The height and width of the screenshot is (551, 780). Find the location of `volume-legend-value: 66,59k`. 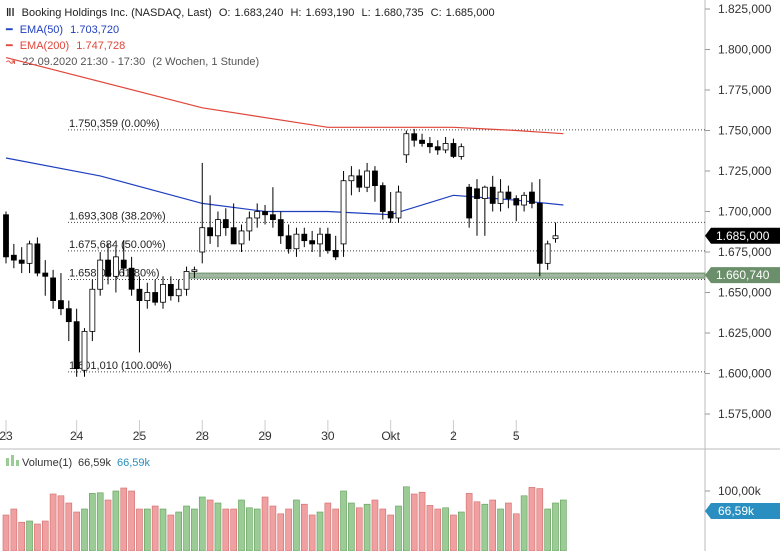

volume-legend-value: 66,59k is located at coordinates (95, 463).